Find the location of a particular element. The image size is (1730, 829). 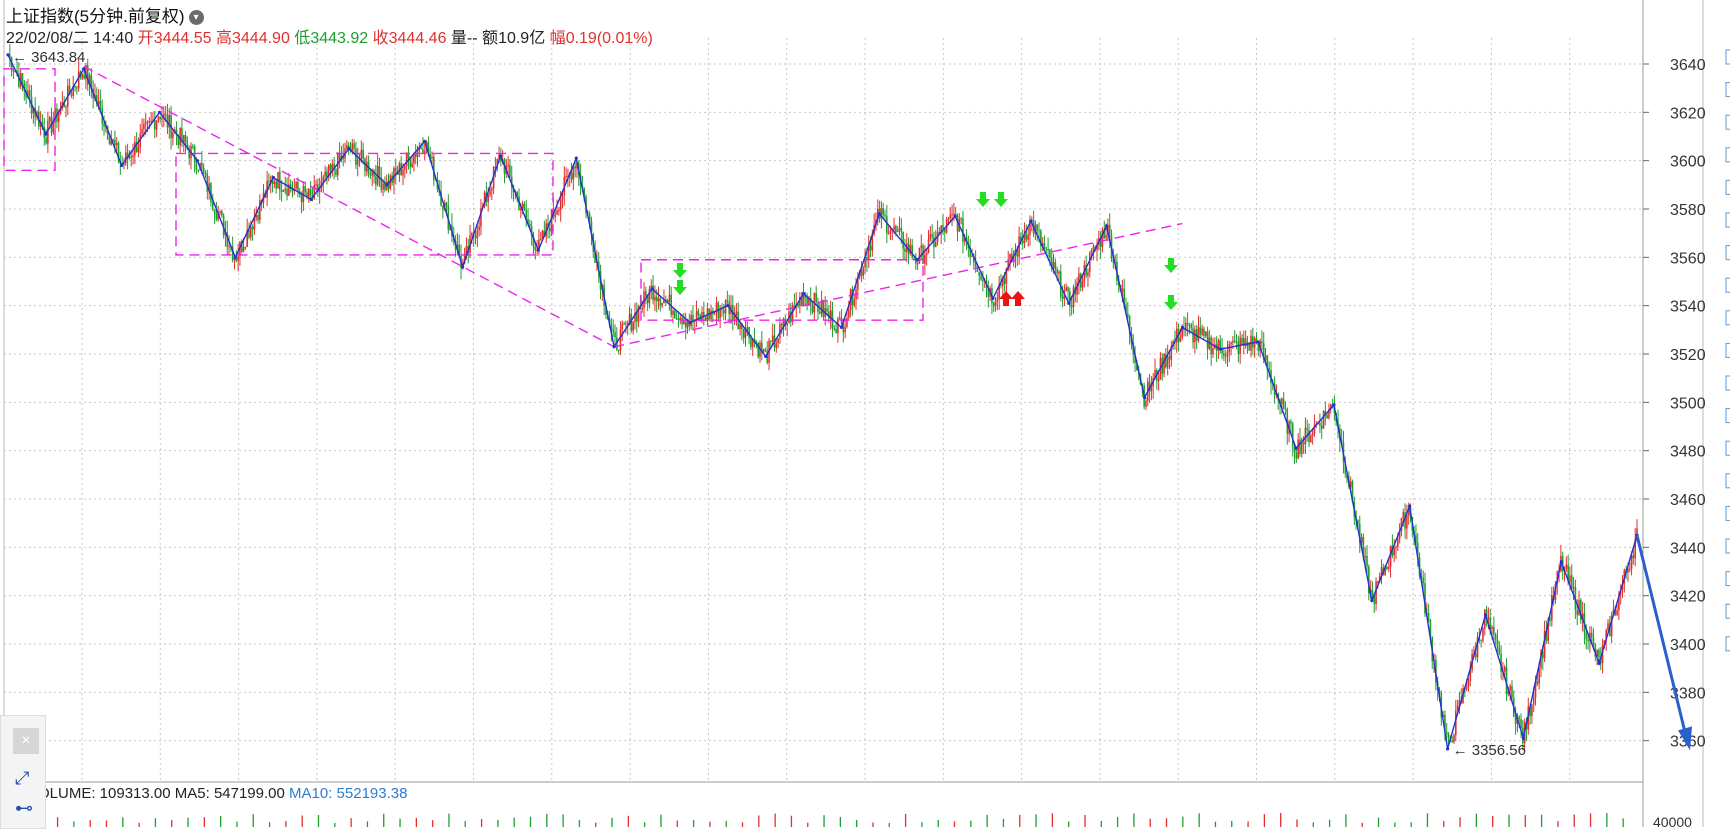

volume-axis-label: 40000 is located at coordinates (1672, 820).